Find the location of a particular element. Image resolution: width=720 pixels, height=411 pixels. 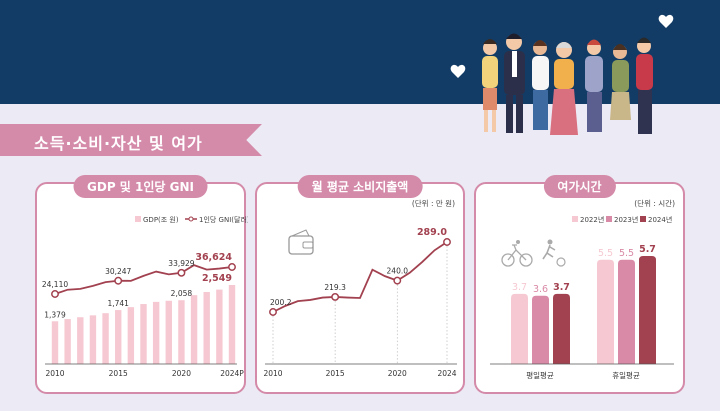

consumption-line is located at coordinates (360, 277).